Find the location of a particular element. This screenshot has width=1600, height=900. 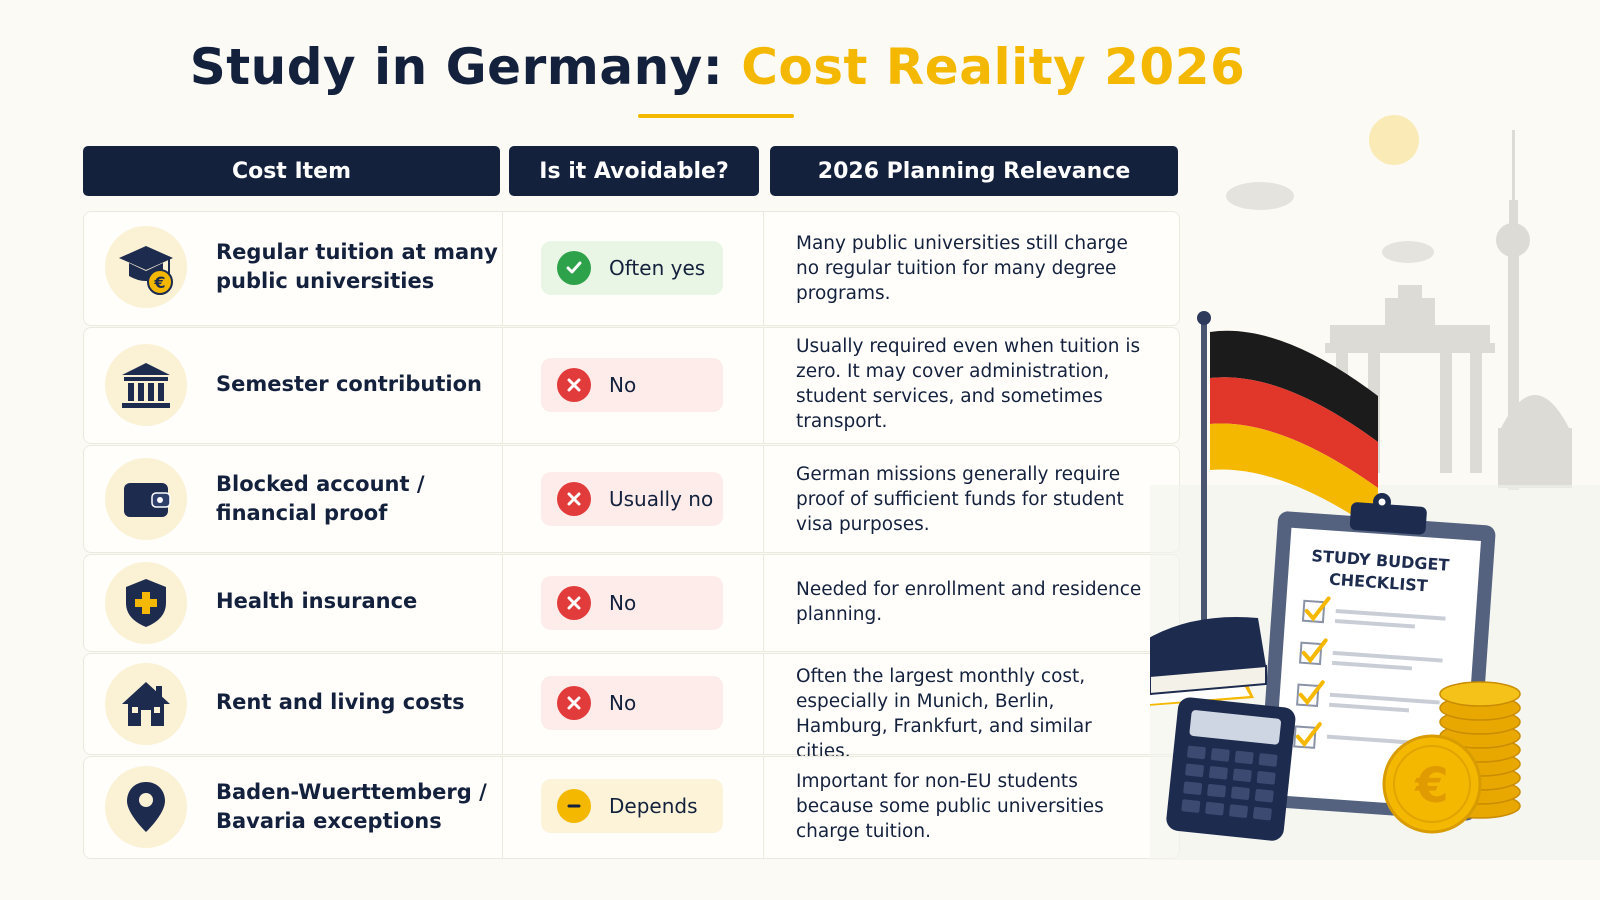

title-part1: Study in Germany: is located at coordinates (456, 67).